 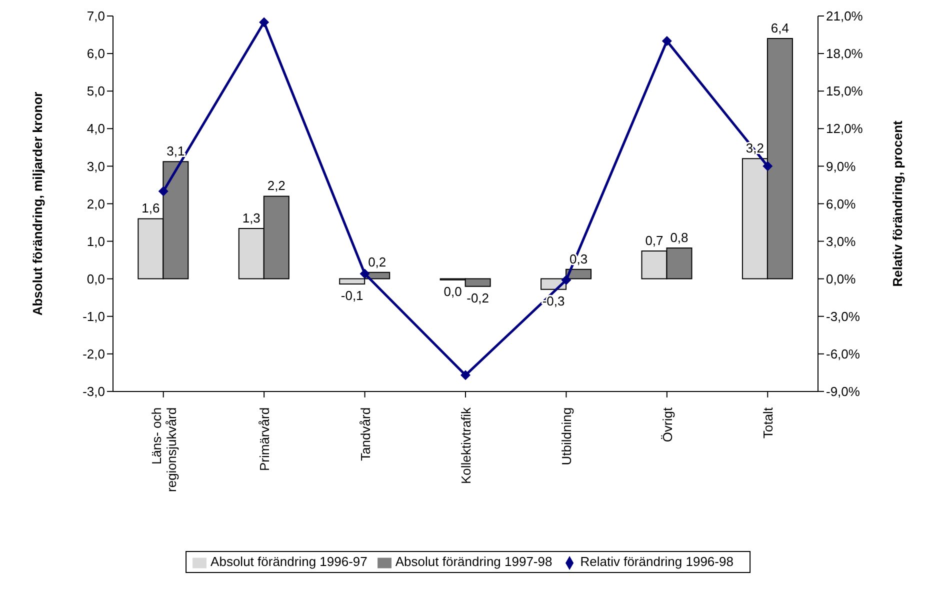 I want to click on y-tick-label: -2,0, so click(x=93, y=354).